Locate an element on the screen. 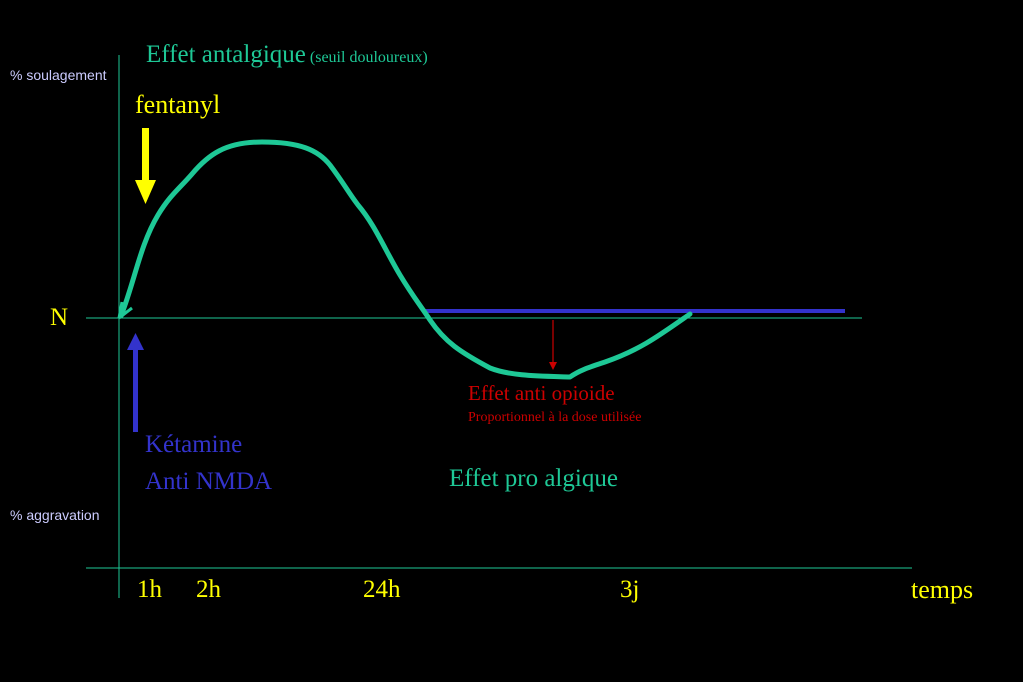 This screenshot has height=682, width=1023. title-sub: (seuil douloureux) is located at coordinates (368, 57).